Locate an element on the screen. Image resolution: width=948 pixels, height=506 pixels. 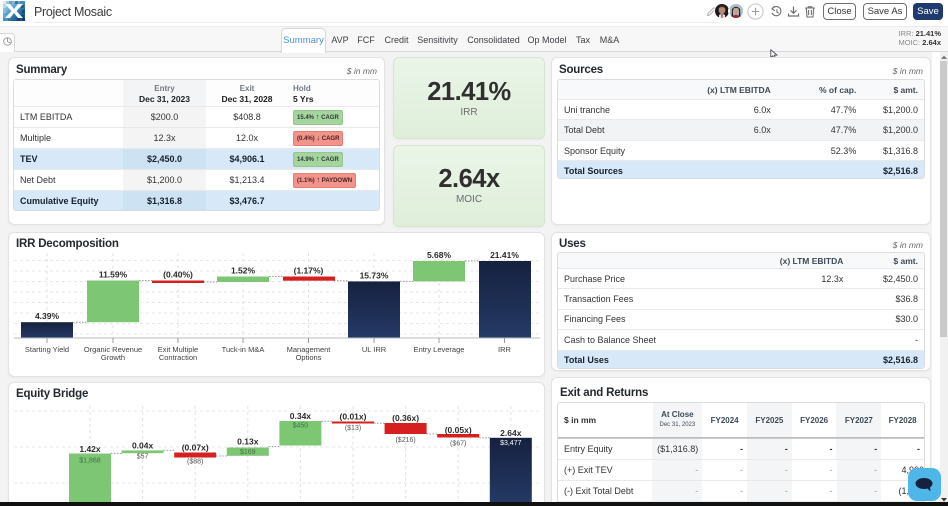
svg-text: Growth is located at coordinates (113, 357).